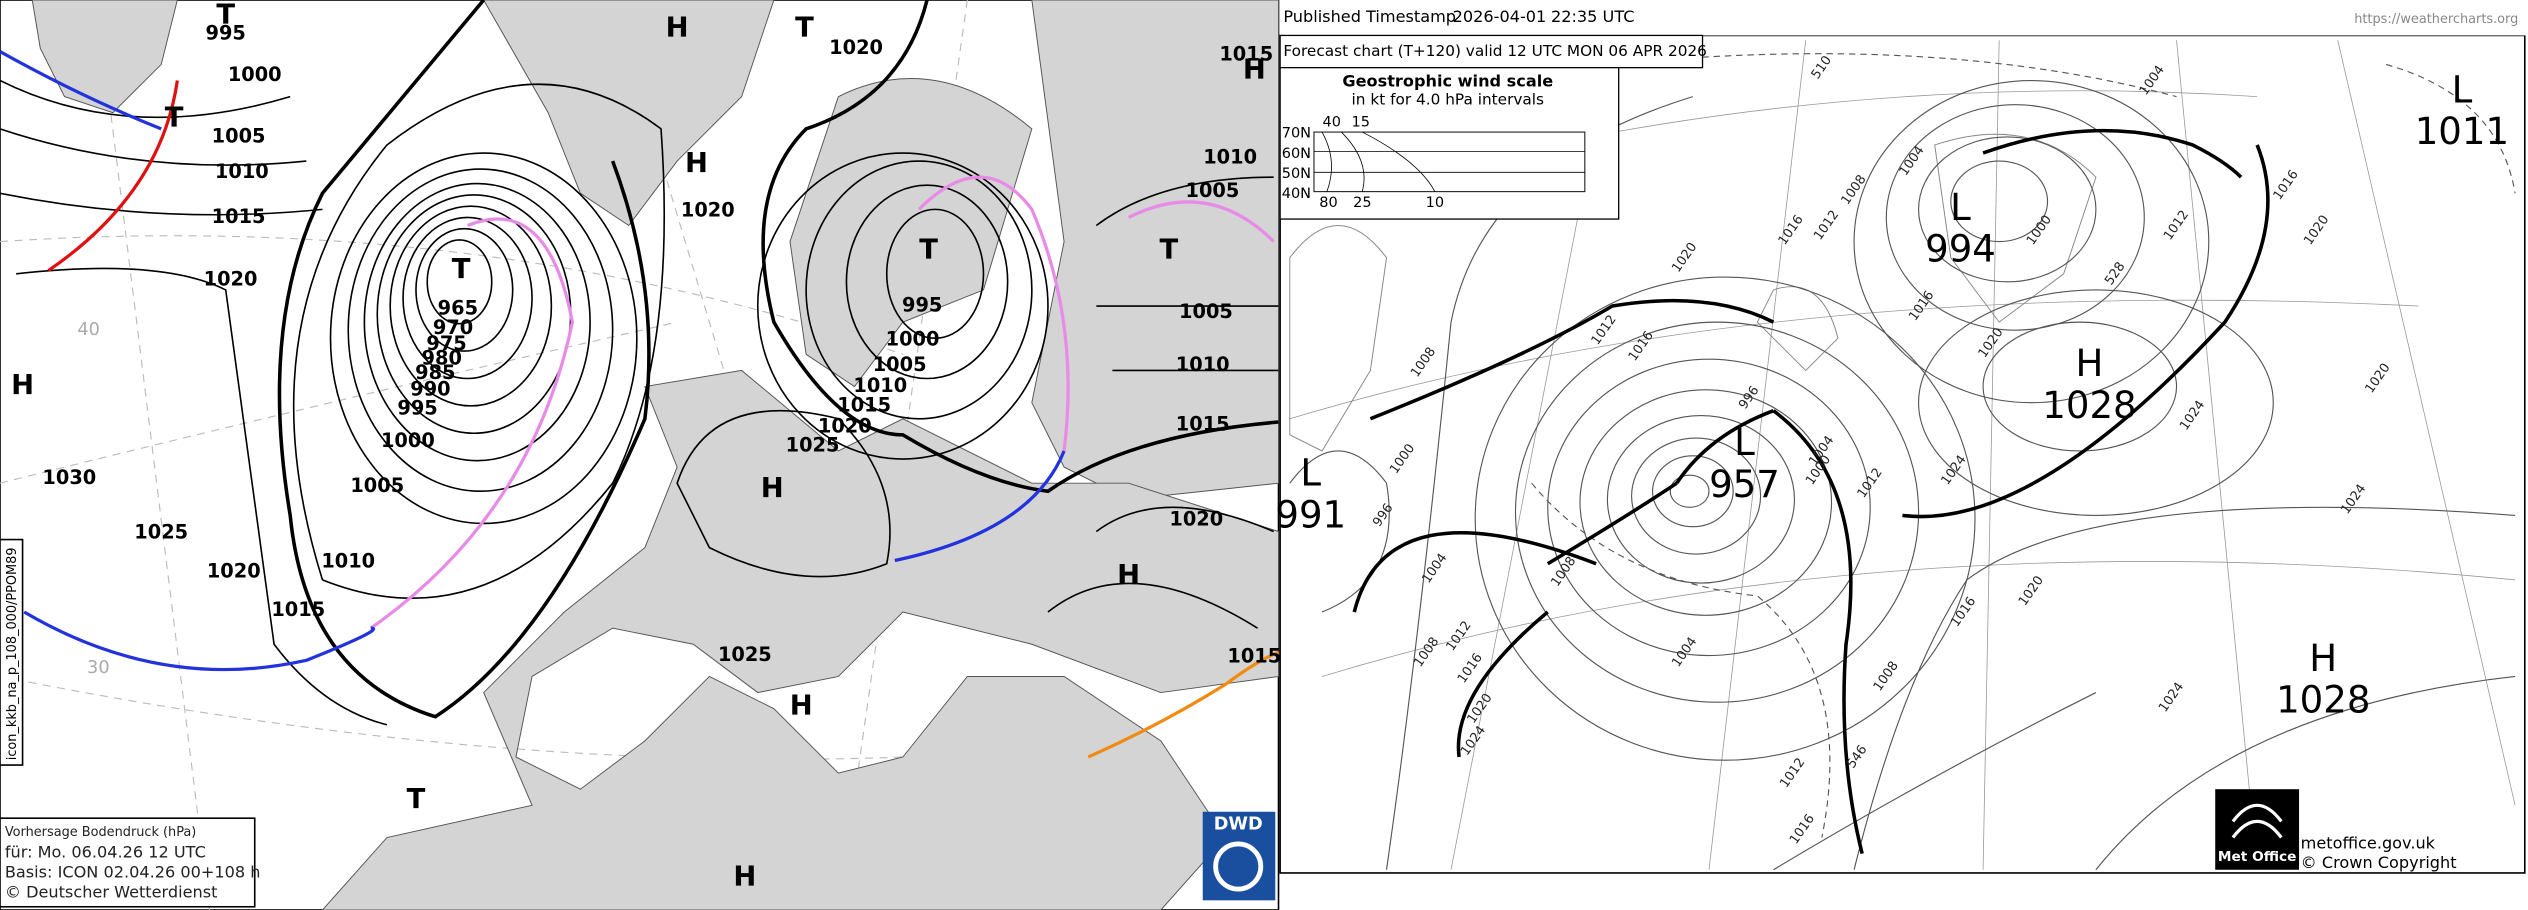 This screenshot has width=2528, height=910. I want to click on pressure-center-type: H, so click(2090, 363).